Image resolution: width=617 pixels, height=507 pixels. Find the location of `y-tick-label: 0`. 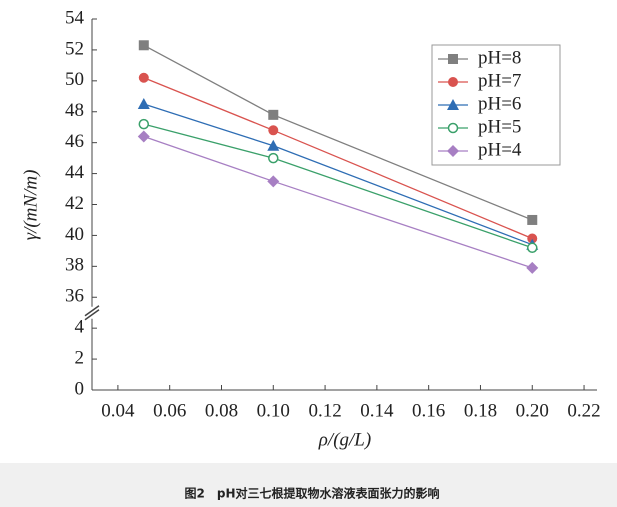

y-tick-label: 0 is located at coordinates (80, 388).